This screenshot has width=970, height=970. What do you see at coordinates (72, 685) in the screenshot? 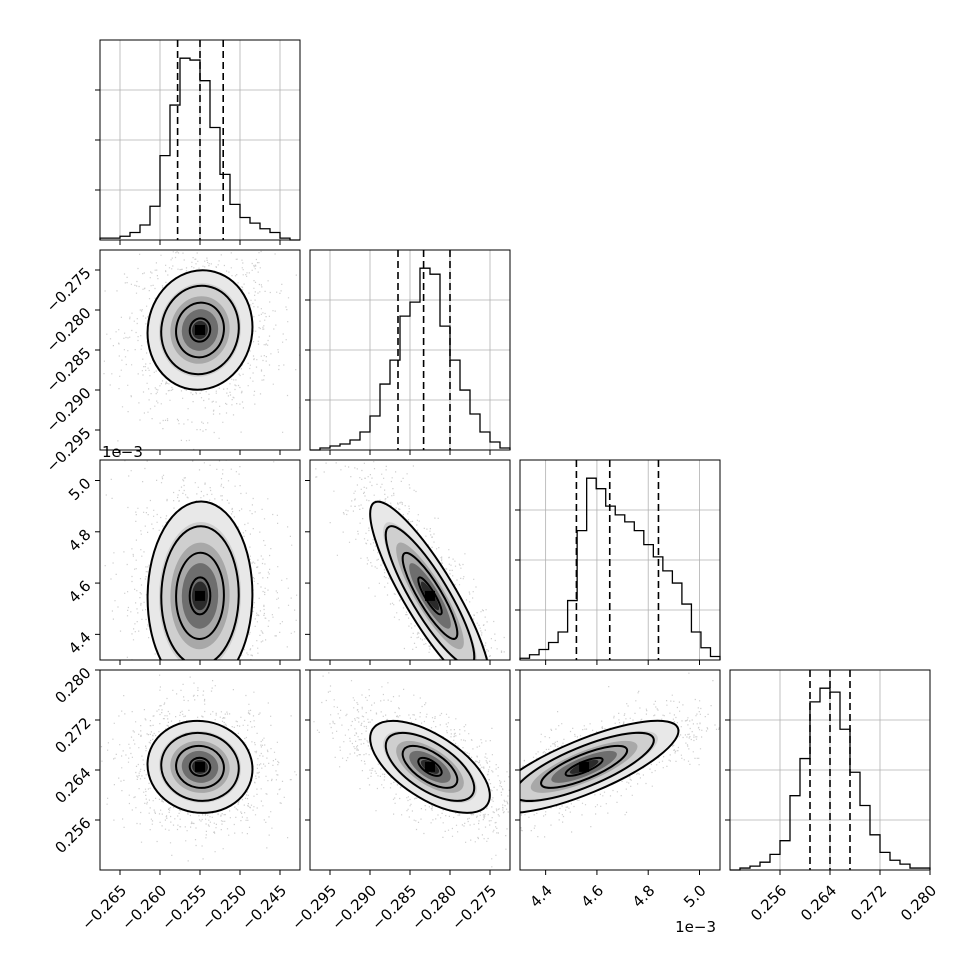
I see `y-tick-label: 0.280` at bounding box center [72, 685].